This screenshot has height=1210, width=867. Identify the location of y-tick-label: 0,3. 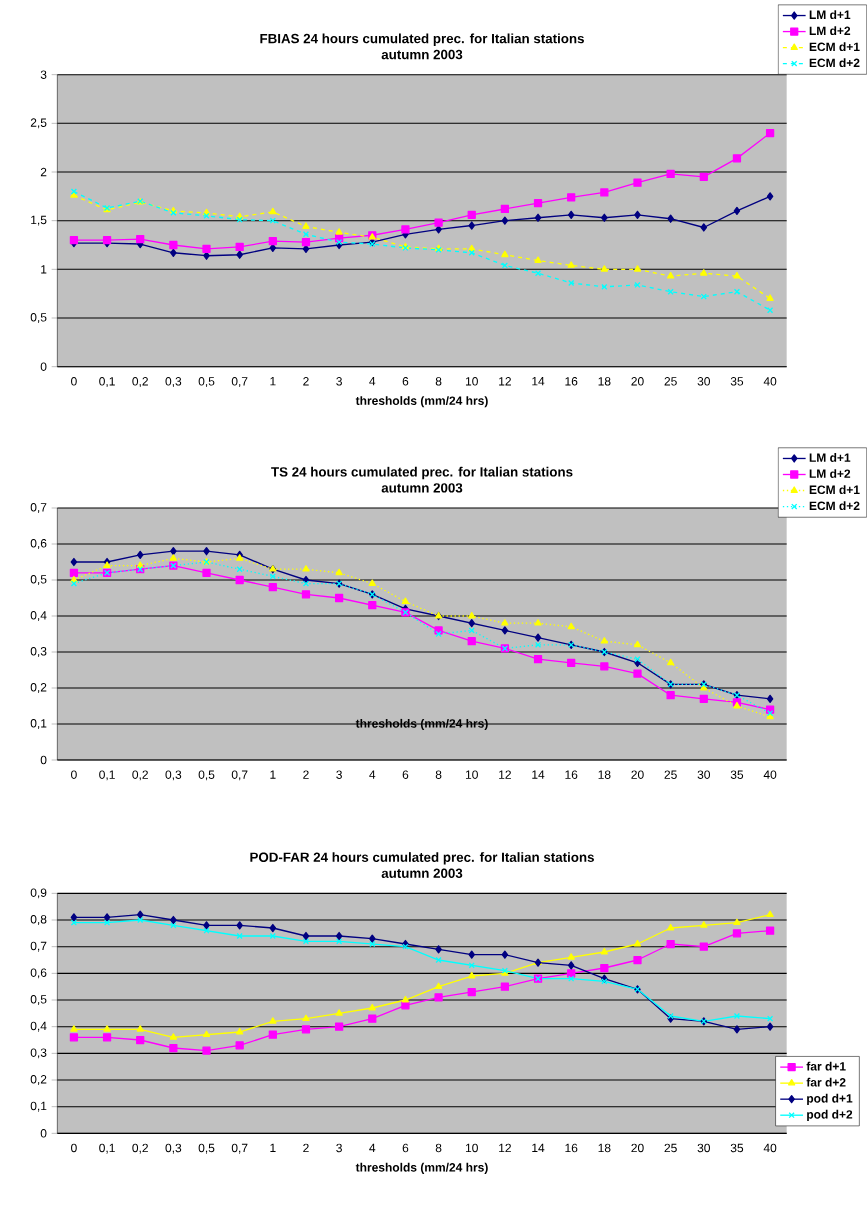
(38, 1053).